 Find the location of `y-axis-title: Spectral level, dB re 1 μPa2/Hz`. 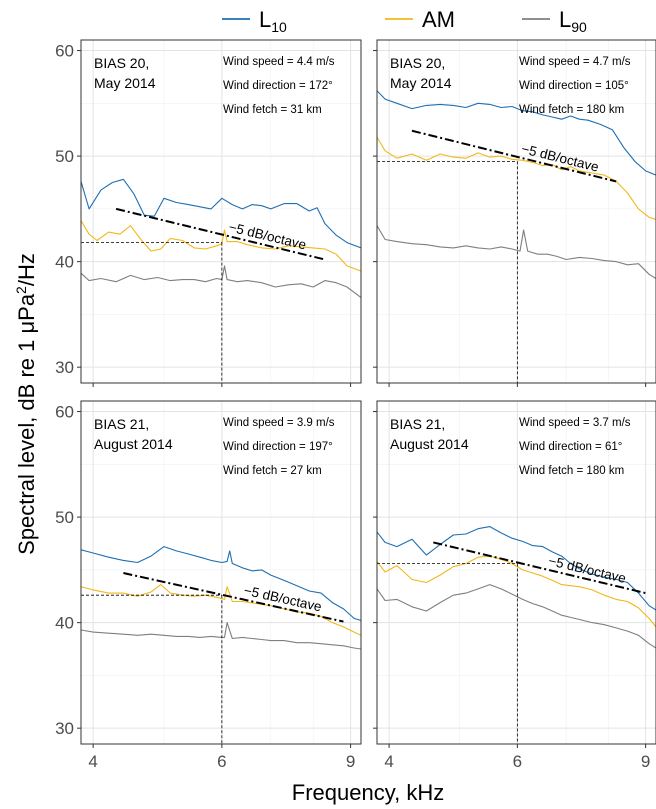

y-axis-title: Spectral level, dB re 1 μPa2/Hz is located at coordinates (26, 404).